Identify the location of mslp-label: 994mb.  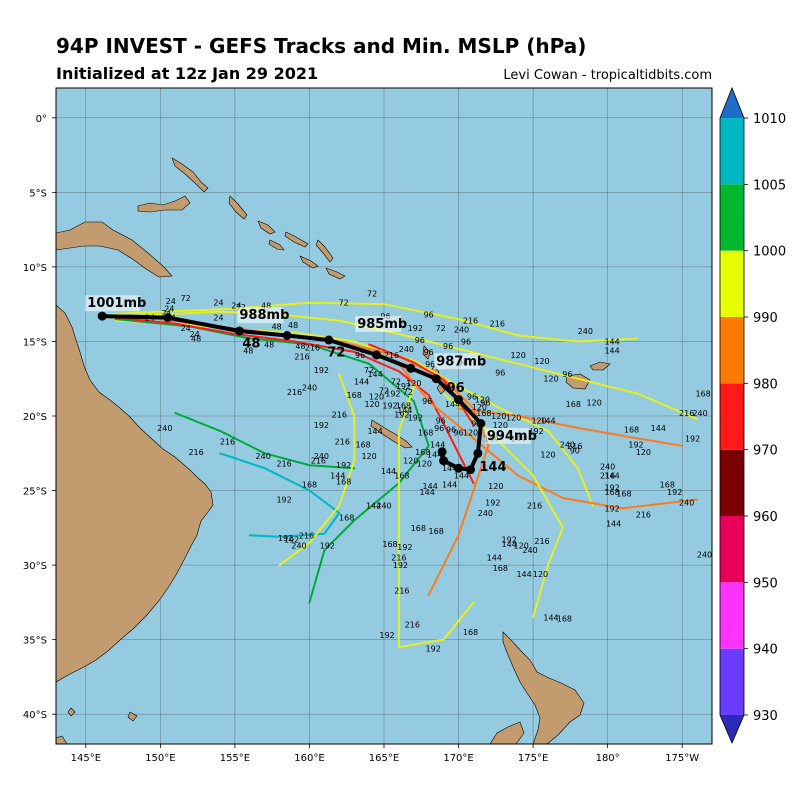
(510, 435).